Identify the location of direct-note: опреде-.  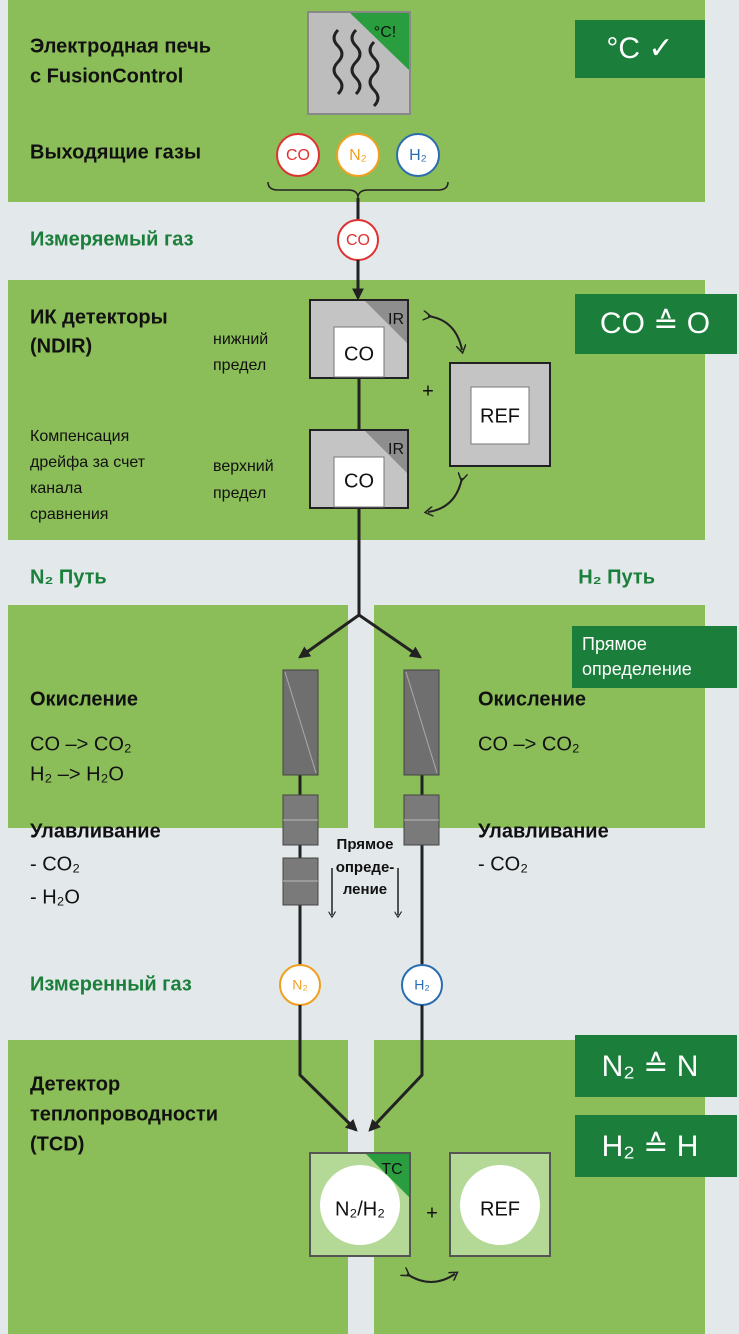
(365, 867).